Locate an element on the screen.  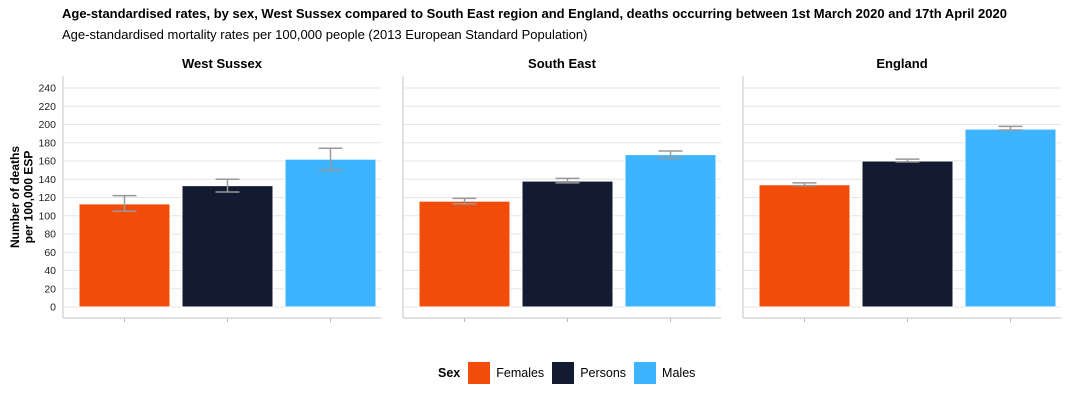
y-tick-label: 160 is located at coordinates (47, 162).